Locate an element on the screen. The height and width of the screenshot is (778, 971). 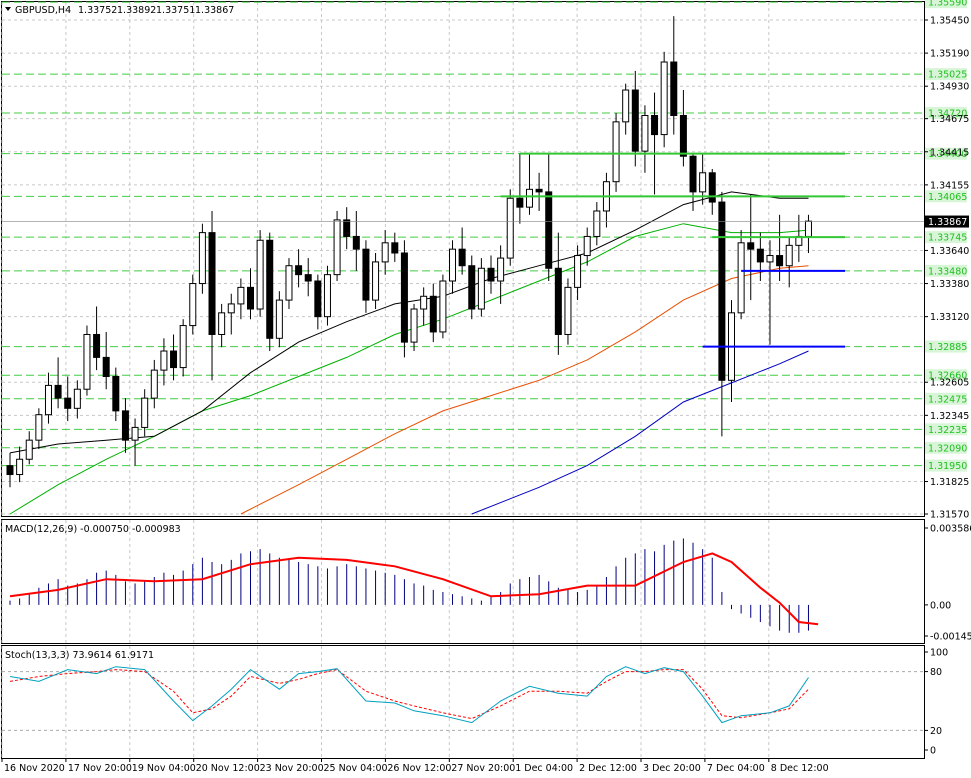
time-label: 7 Dec 04:00 is located at coordinates (736, 768).